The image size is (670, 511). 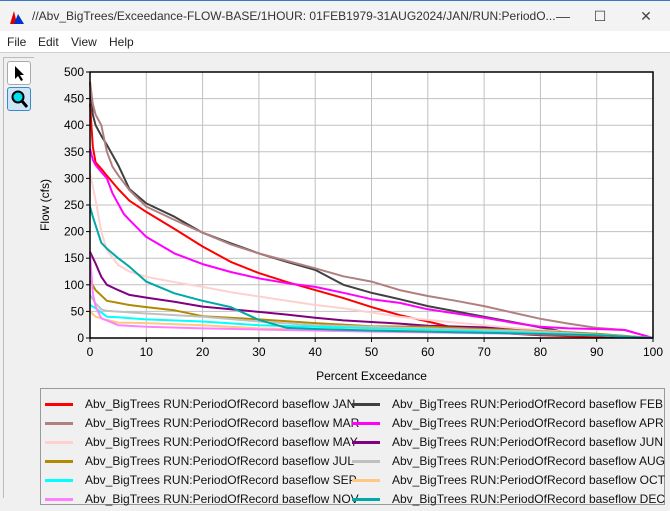 I want to click on menu-bar: File Edit View Help, so click(x=335, y=42).